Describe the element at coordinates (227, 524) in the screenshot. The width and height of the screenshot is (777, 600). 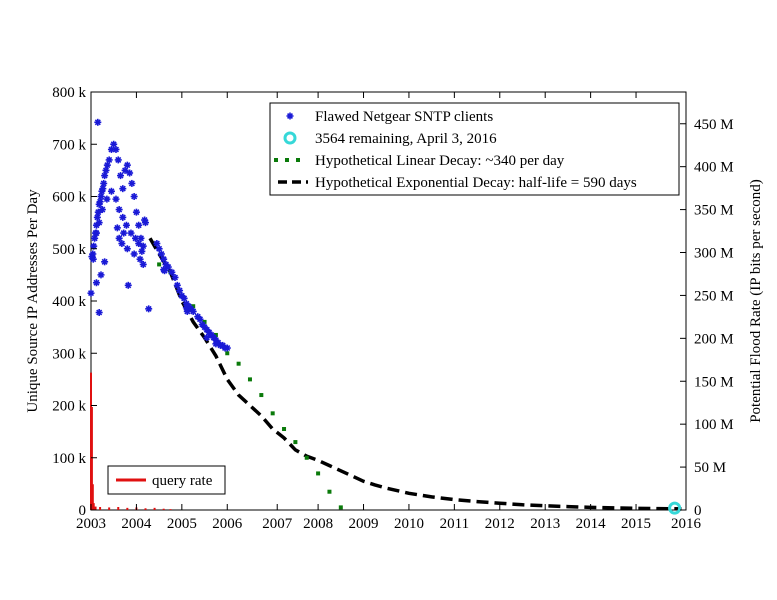
I see `x-tick-label: 2006` at that location.